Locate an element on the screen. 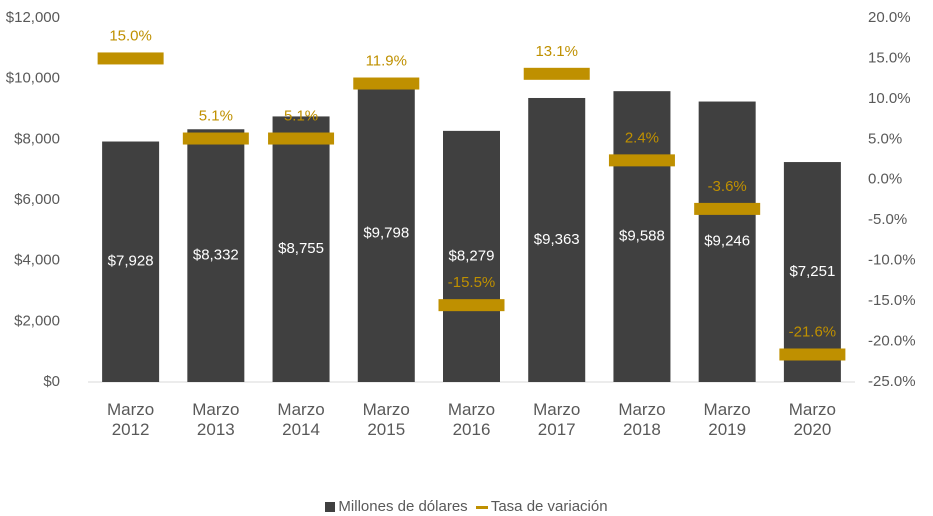 The width and height of the screenshot is (933, 516). bar-label: $9,798 is located at coordinates (386, 232).